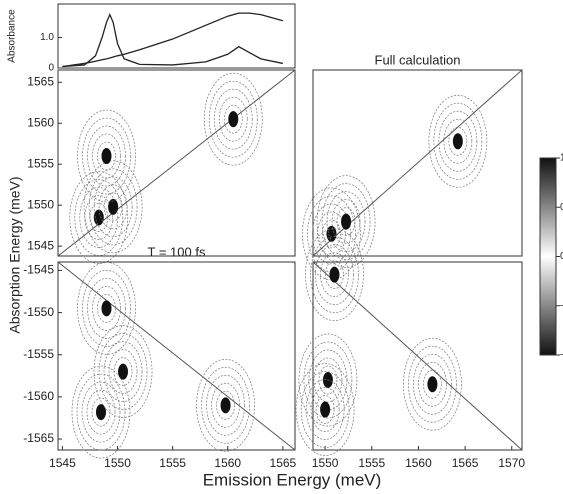  What do you see at coordinates (418, 59) in the screenshot?
I see `panel-title: Full calculation` at bounding box center [418, 59].